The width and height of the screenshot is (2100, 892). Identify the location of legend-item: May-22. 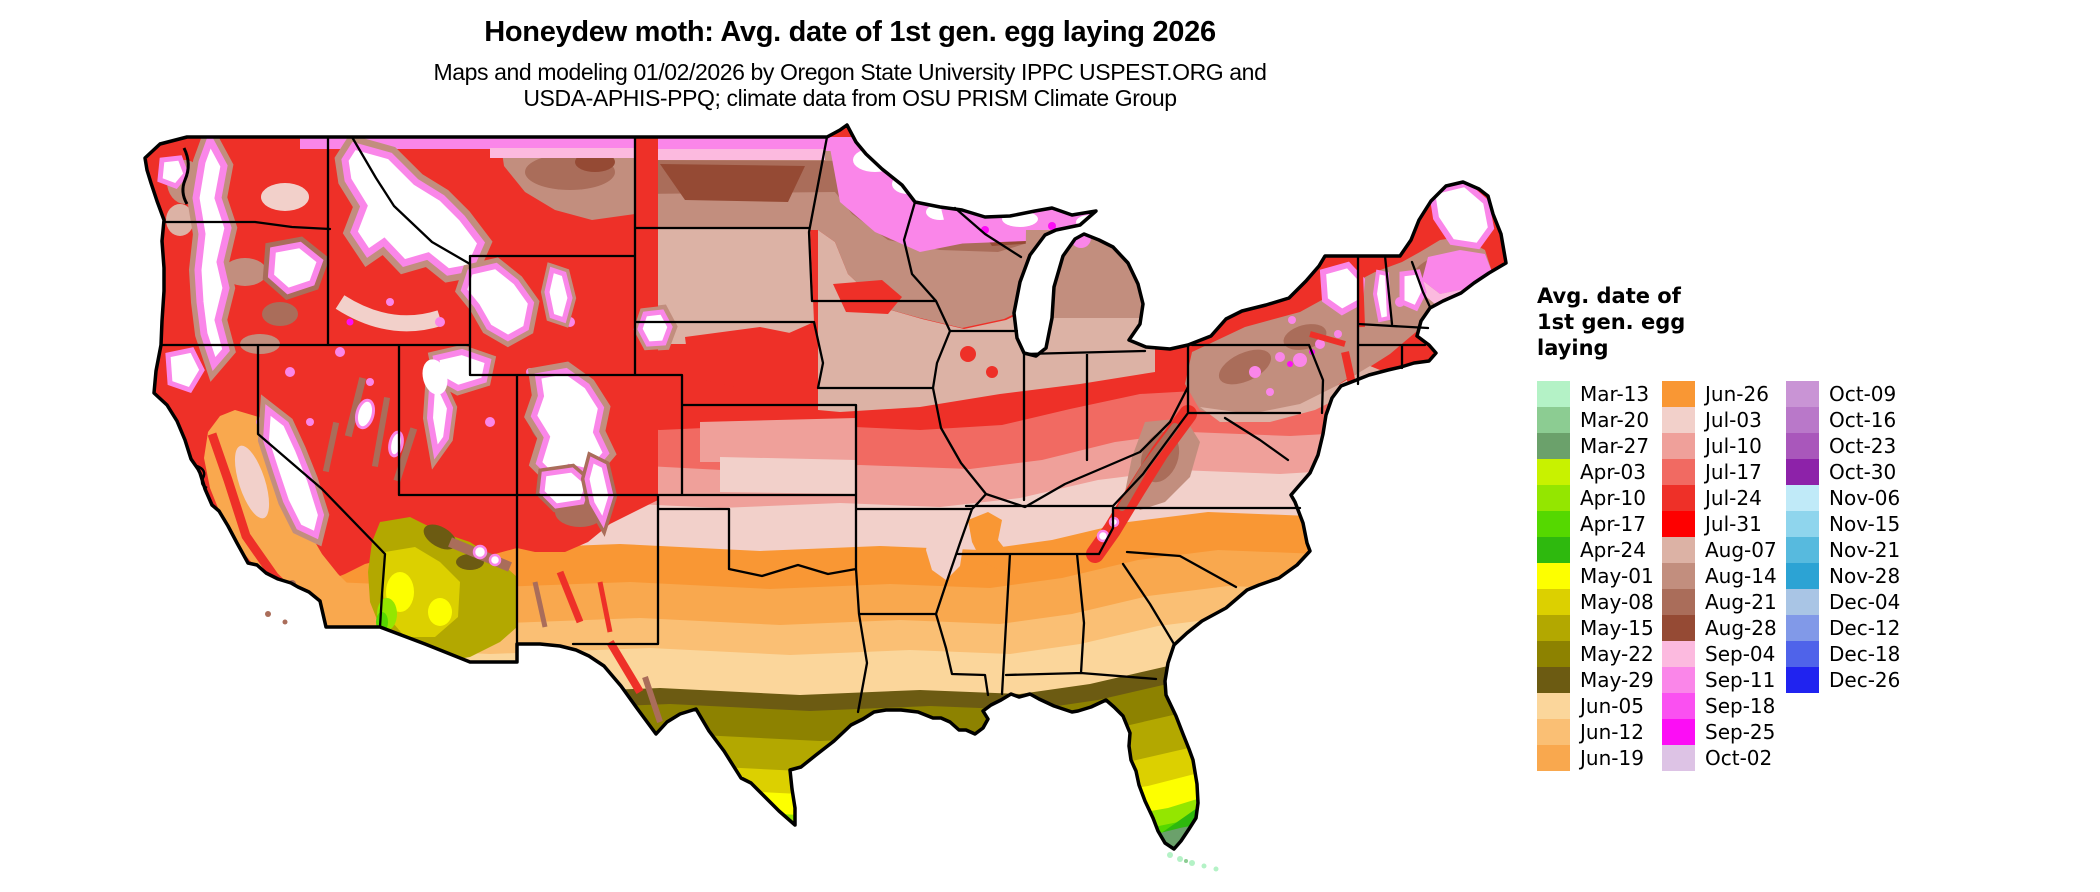
(1599, 654).